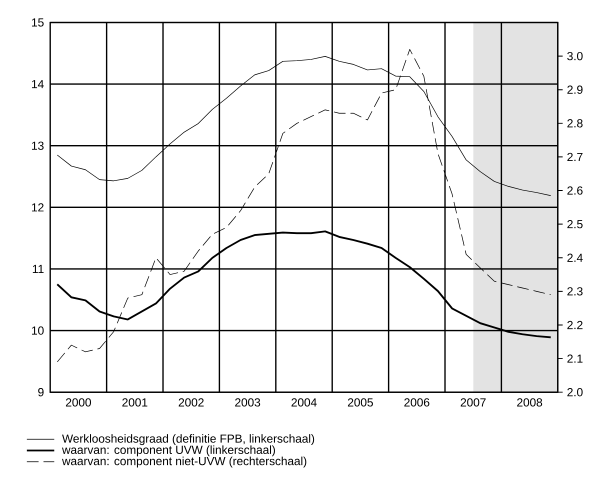  I want to click on y-tick-label: 11, so click(38, 268).